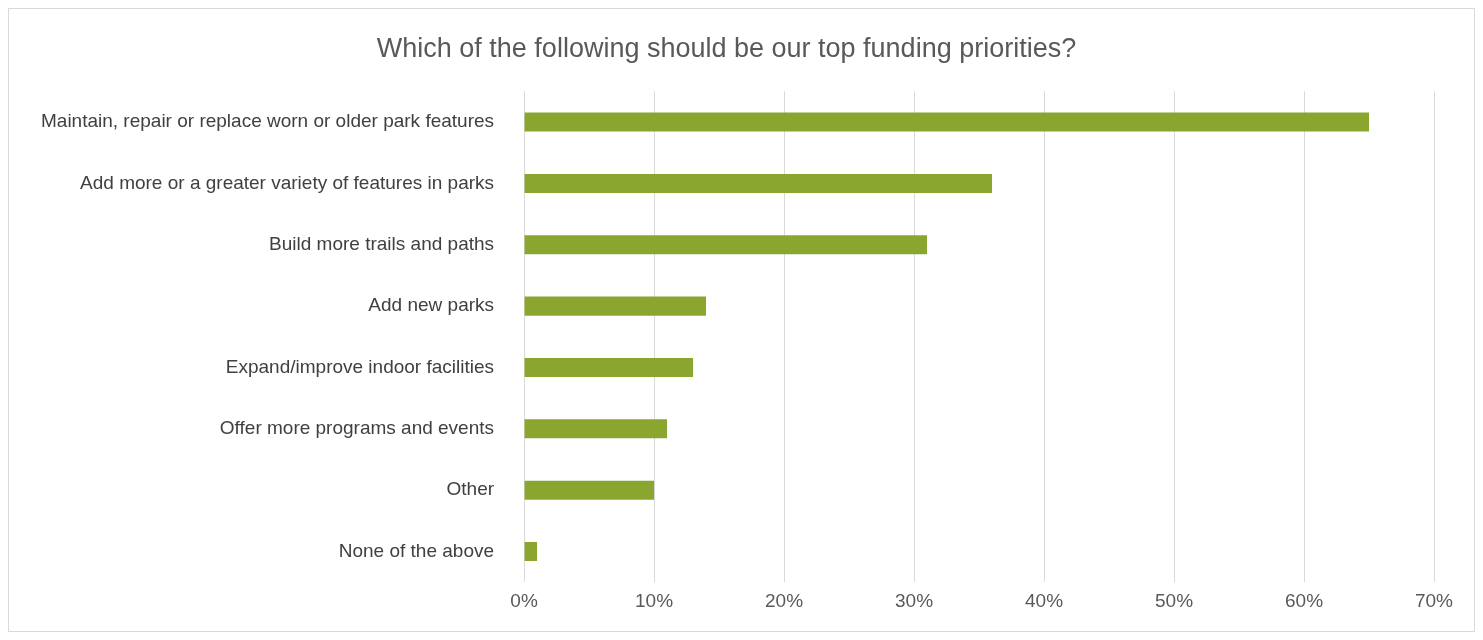  What do you see at coordinates (726, 47) in the screenshot?
I see `chart-title: Which of the following should be our top funding priorities?` at bounding box center [726, 47].